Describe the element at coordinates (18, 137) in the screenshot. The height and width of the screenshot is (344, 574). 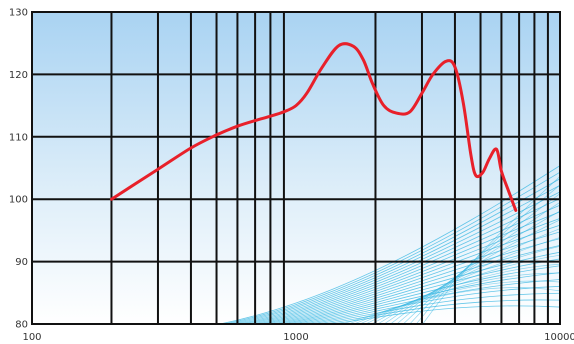
I see `y-tick-label: 110` at that location.